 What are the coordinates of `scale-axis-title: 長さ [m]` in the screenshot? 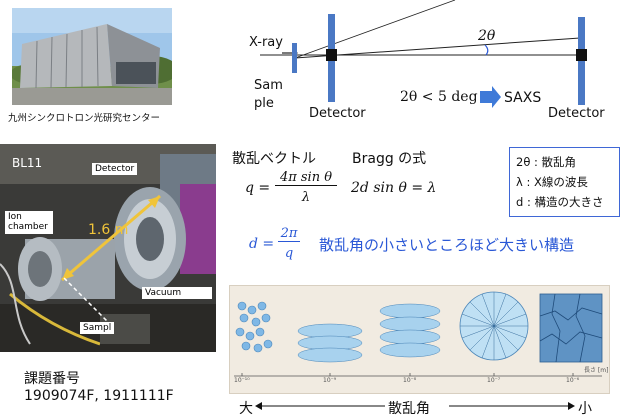 It's located at (596, 370).